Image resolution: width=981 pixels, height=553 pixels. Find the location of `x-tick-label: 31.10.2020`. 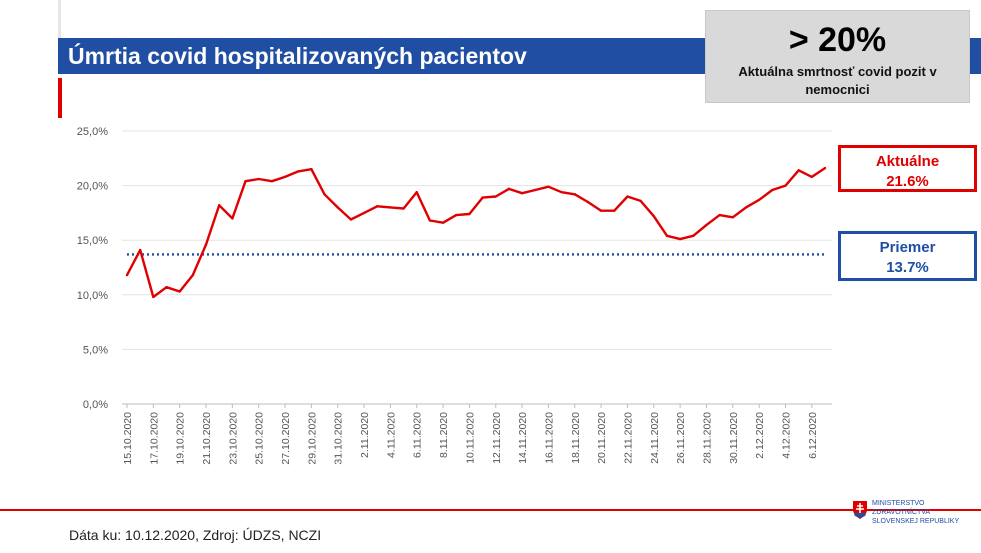

x-tick-label: 31.10.2020 is located at coordinates (339, 438).